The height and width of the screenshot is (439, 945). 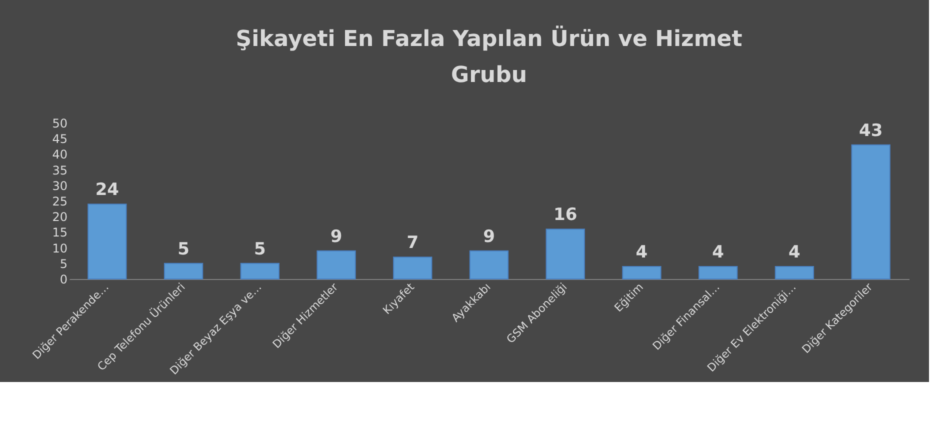 What do you see at coordinates (60, 170) in the screenshot?
I see `y-tick-label: 35` at bounding box center [60, 170].